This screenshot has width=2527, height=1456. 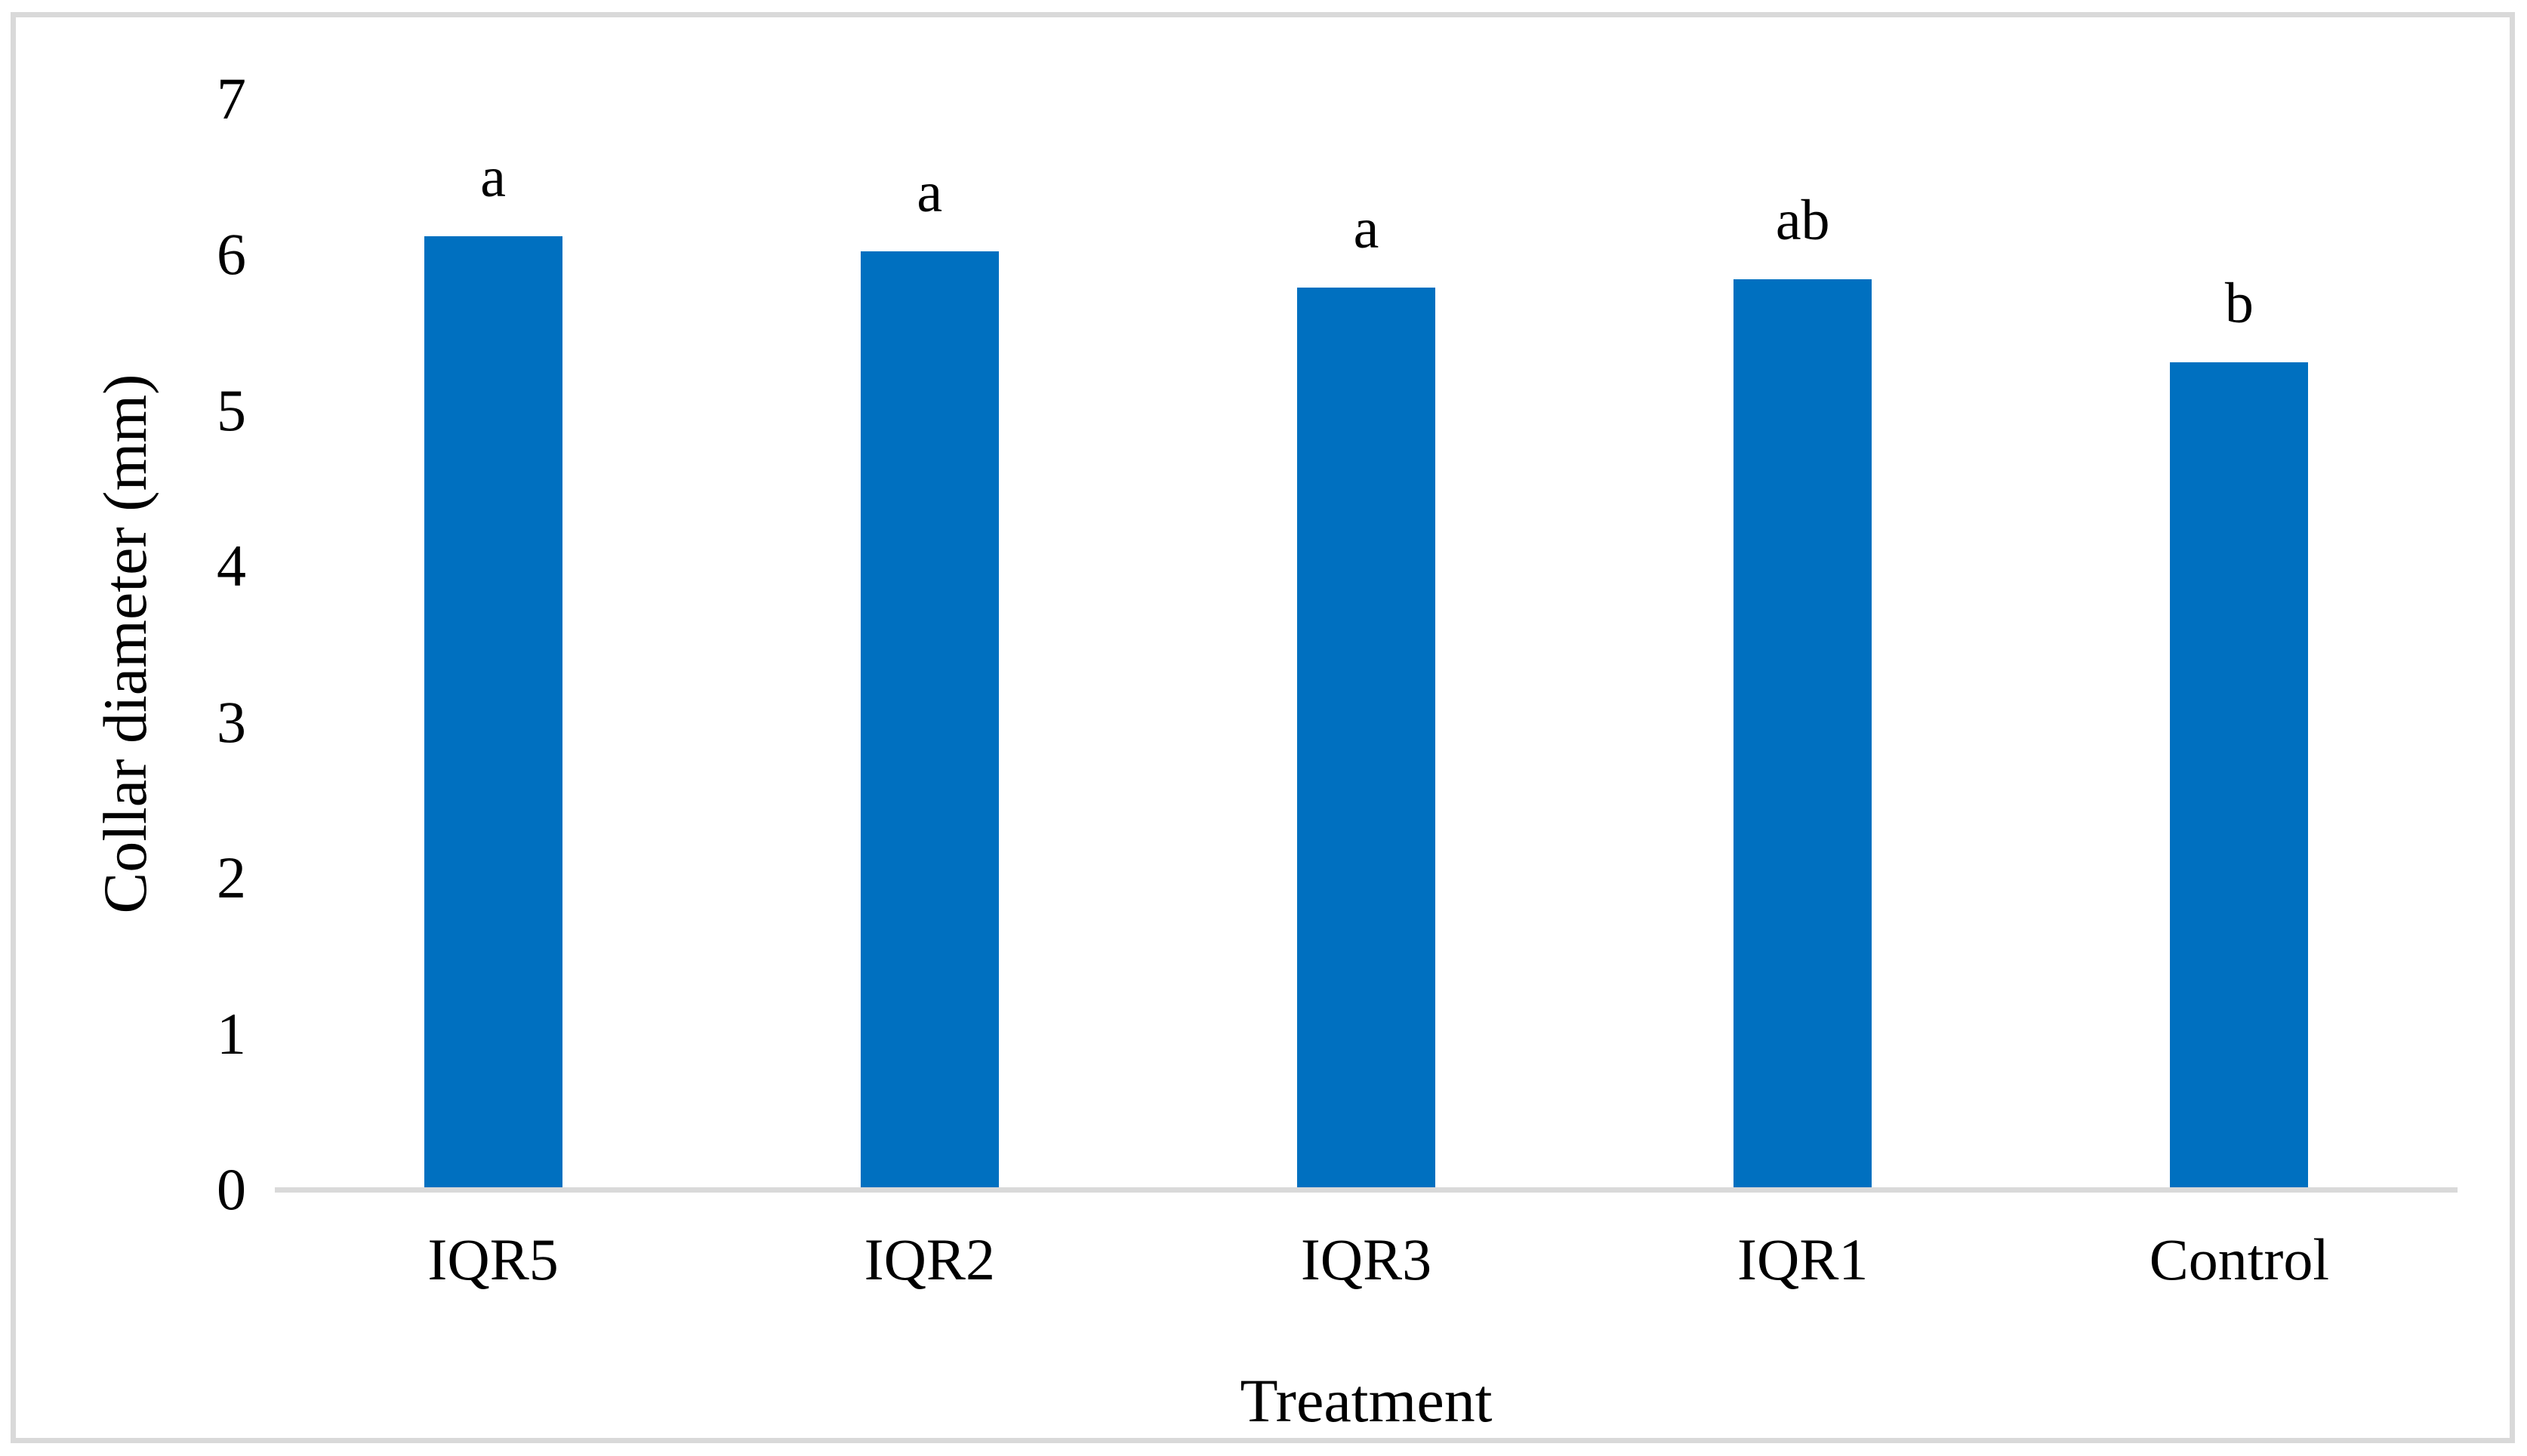 I want to click on y-tick-label: 4, so click(x=231, y=566).